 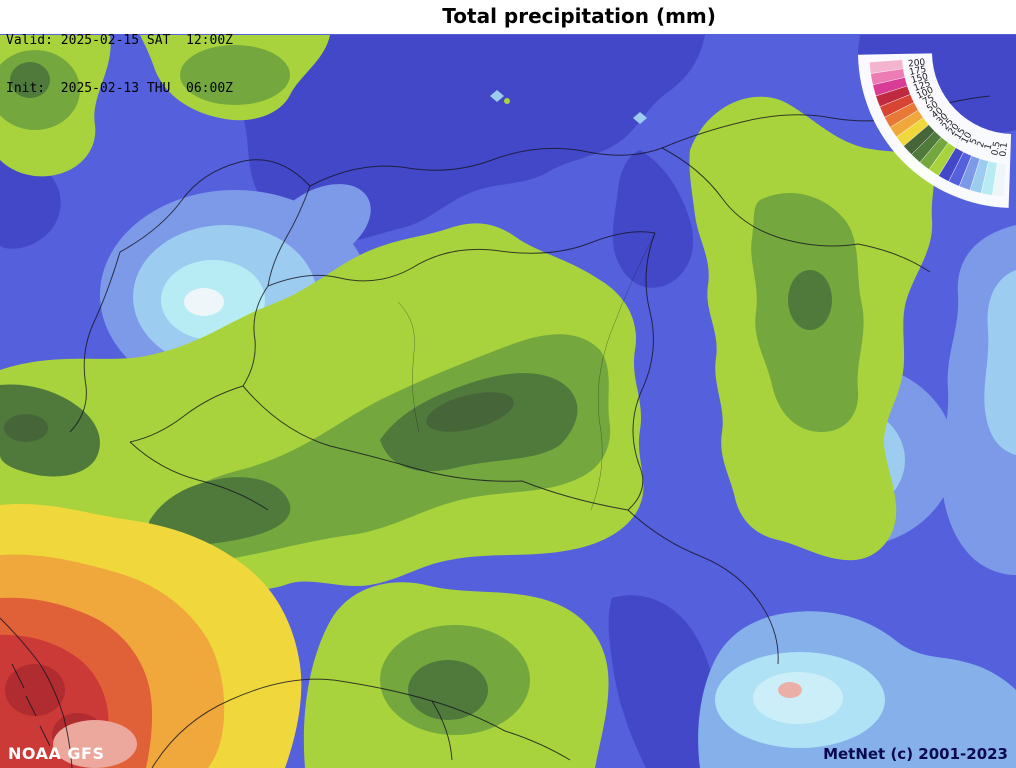 What do you see at coordinates (204, 302) in the screenshot?
I see `region-min-west-core` at bounding box center [204, 302].